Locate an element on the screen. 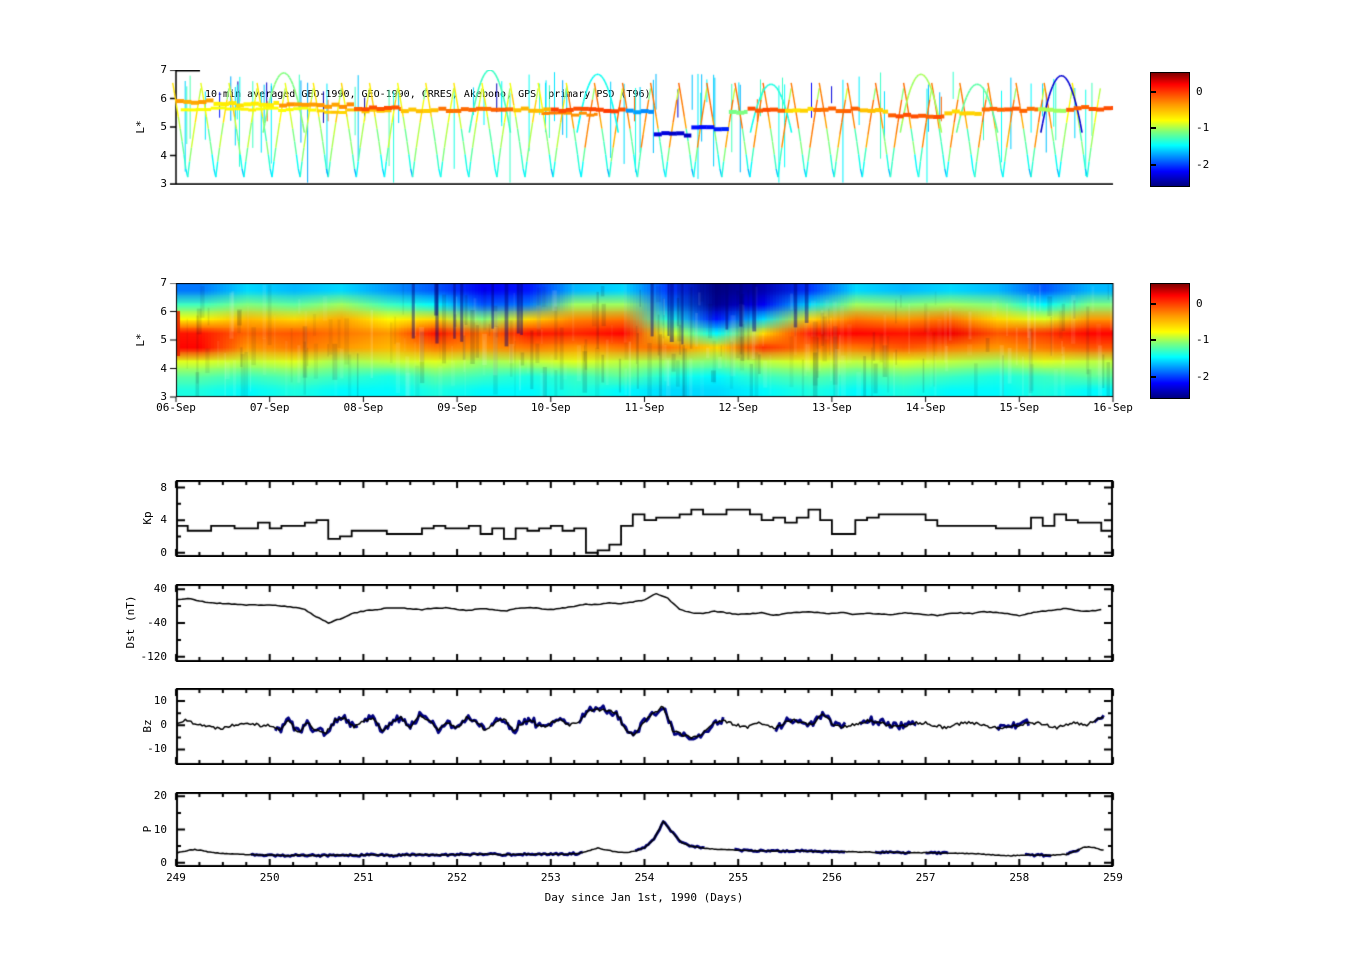 Image resolution: width=1351 pixels, height=974 pixels. ytick-label: 20 is located at coordinates (160, 796).